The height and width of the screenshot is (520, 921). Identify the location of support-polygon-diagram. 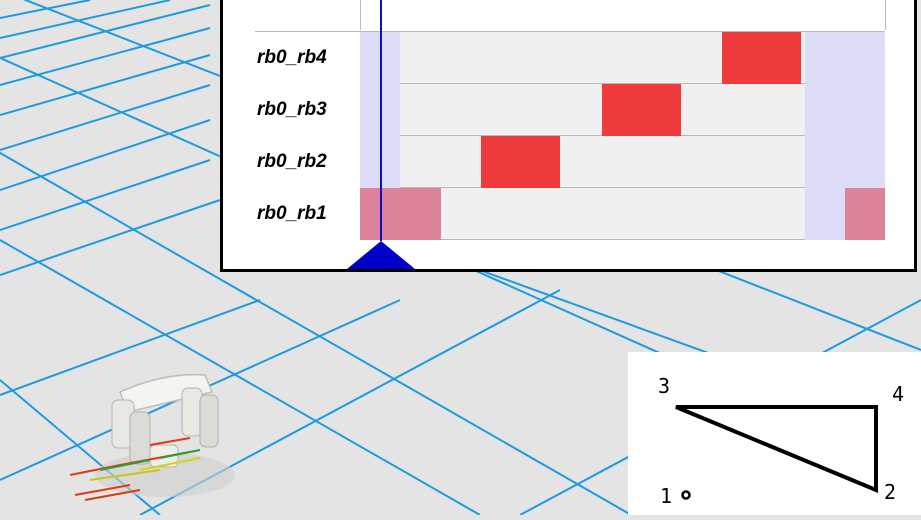
(776, 452).